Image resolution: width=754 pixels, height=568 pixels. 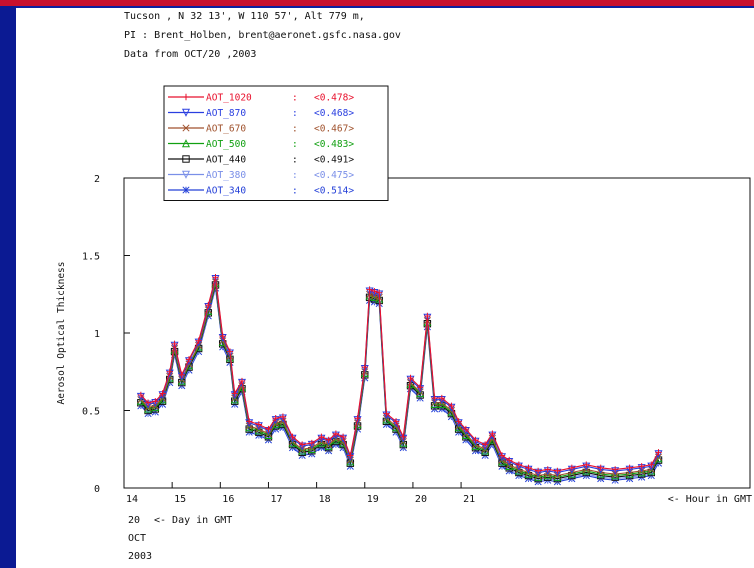 What do you see at coordinates (276, 499) in the screenshot?
I see `x-tick-label: 17` at bounding box center [276, 499].